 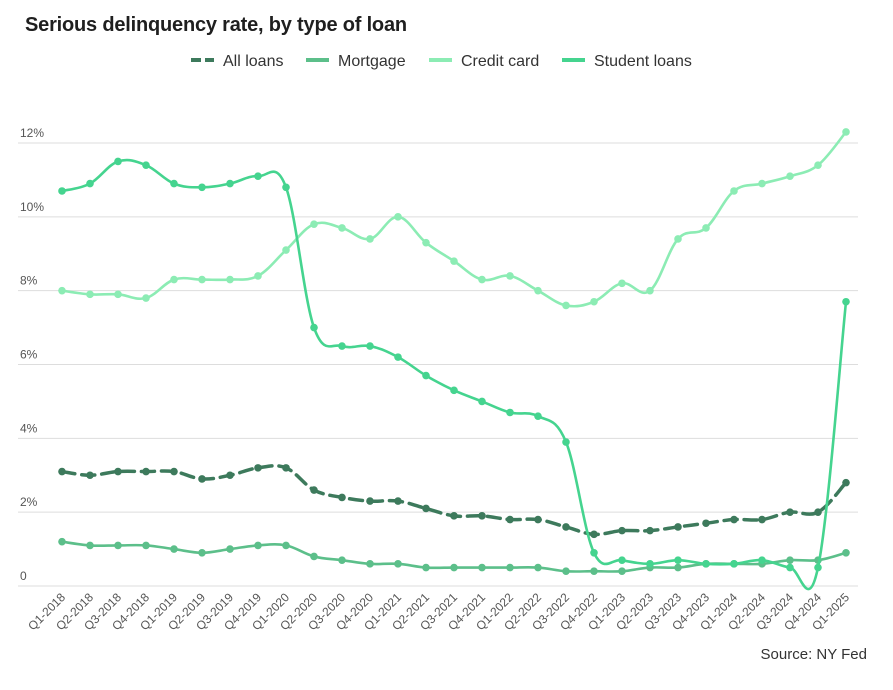 I want to click on legend-label-credit-card: Credit card, so click(x=500, y=61).